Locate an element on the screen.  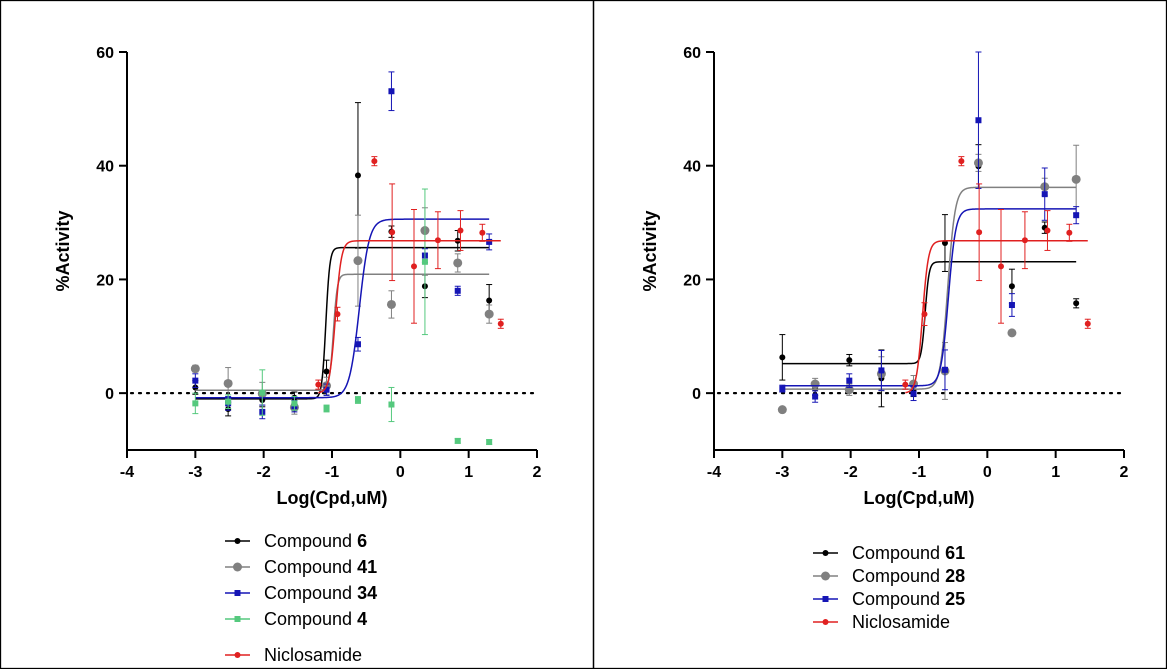
legend-entry: Compound 34 is located at coordinates (301, 593).